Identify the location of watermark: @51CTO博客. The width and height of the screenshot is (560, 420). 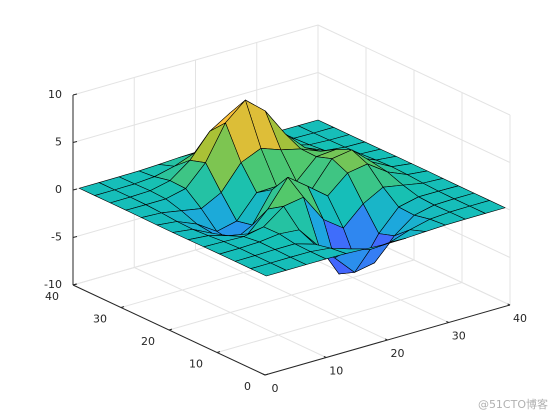
(513, 404).